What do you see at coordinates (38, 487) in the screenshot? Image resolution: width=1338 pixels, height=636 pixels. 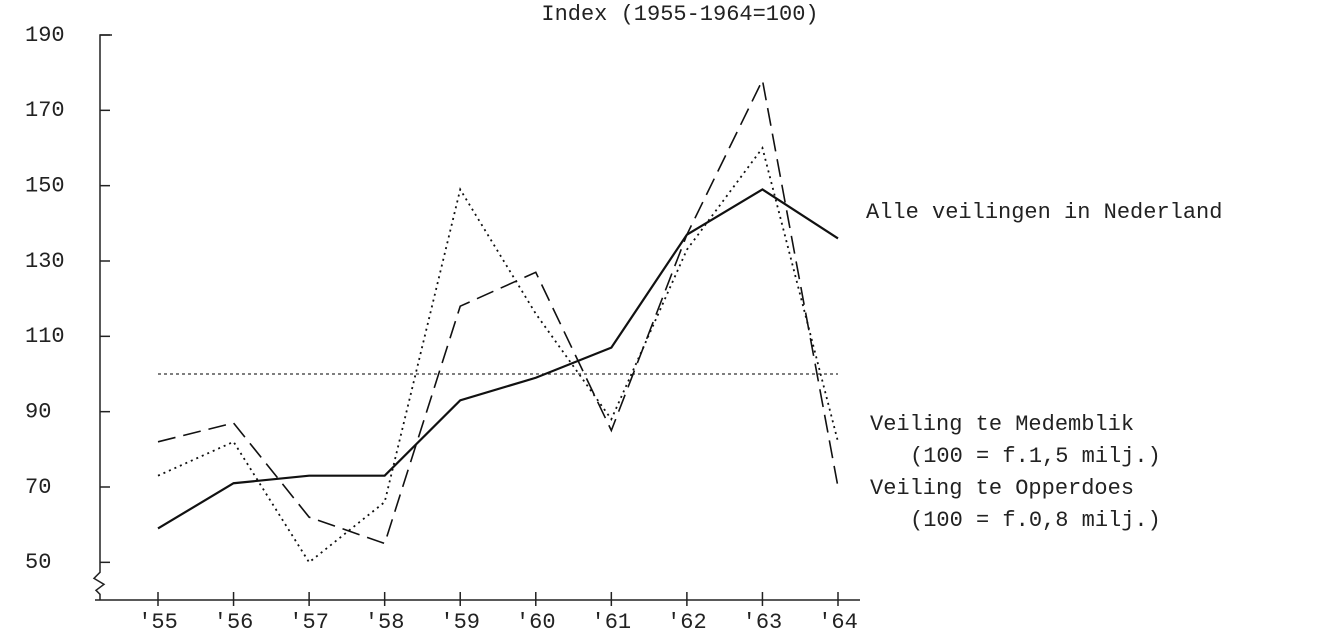 I see `y-tick-label: 70` at bounding box center [38, 487].